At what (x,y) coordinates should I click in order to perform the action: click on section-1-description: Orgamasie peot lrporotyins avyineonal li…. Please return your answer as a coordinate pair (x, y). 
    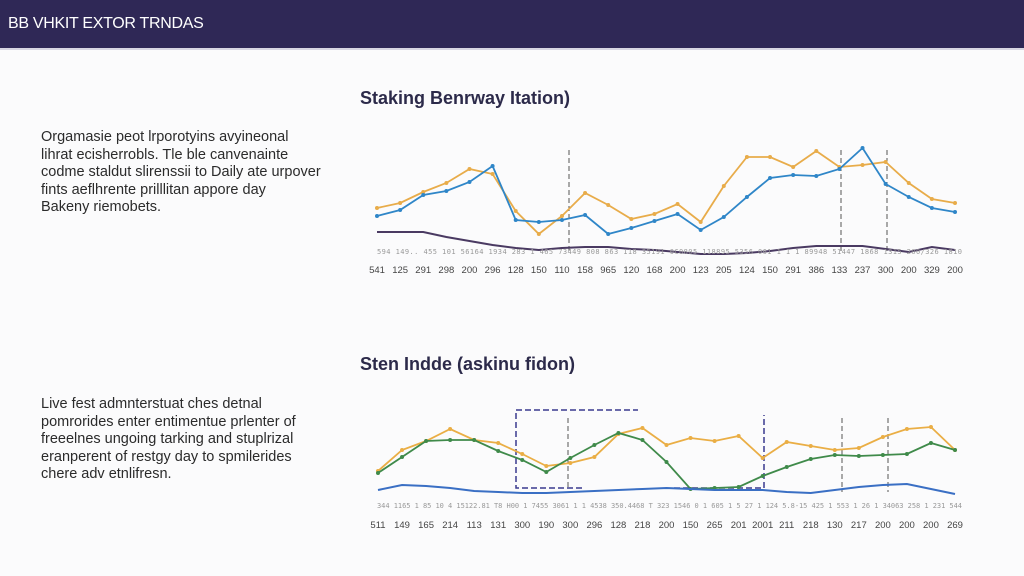
    Looking at the image, I should click on (186, 173).